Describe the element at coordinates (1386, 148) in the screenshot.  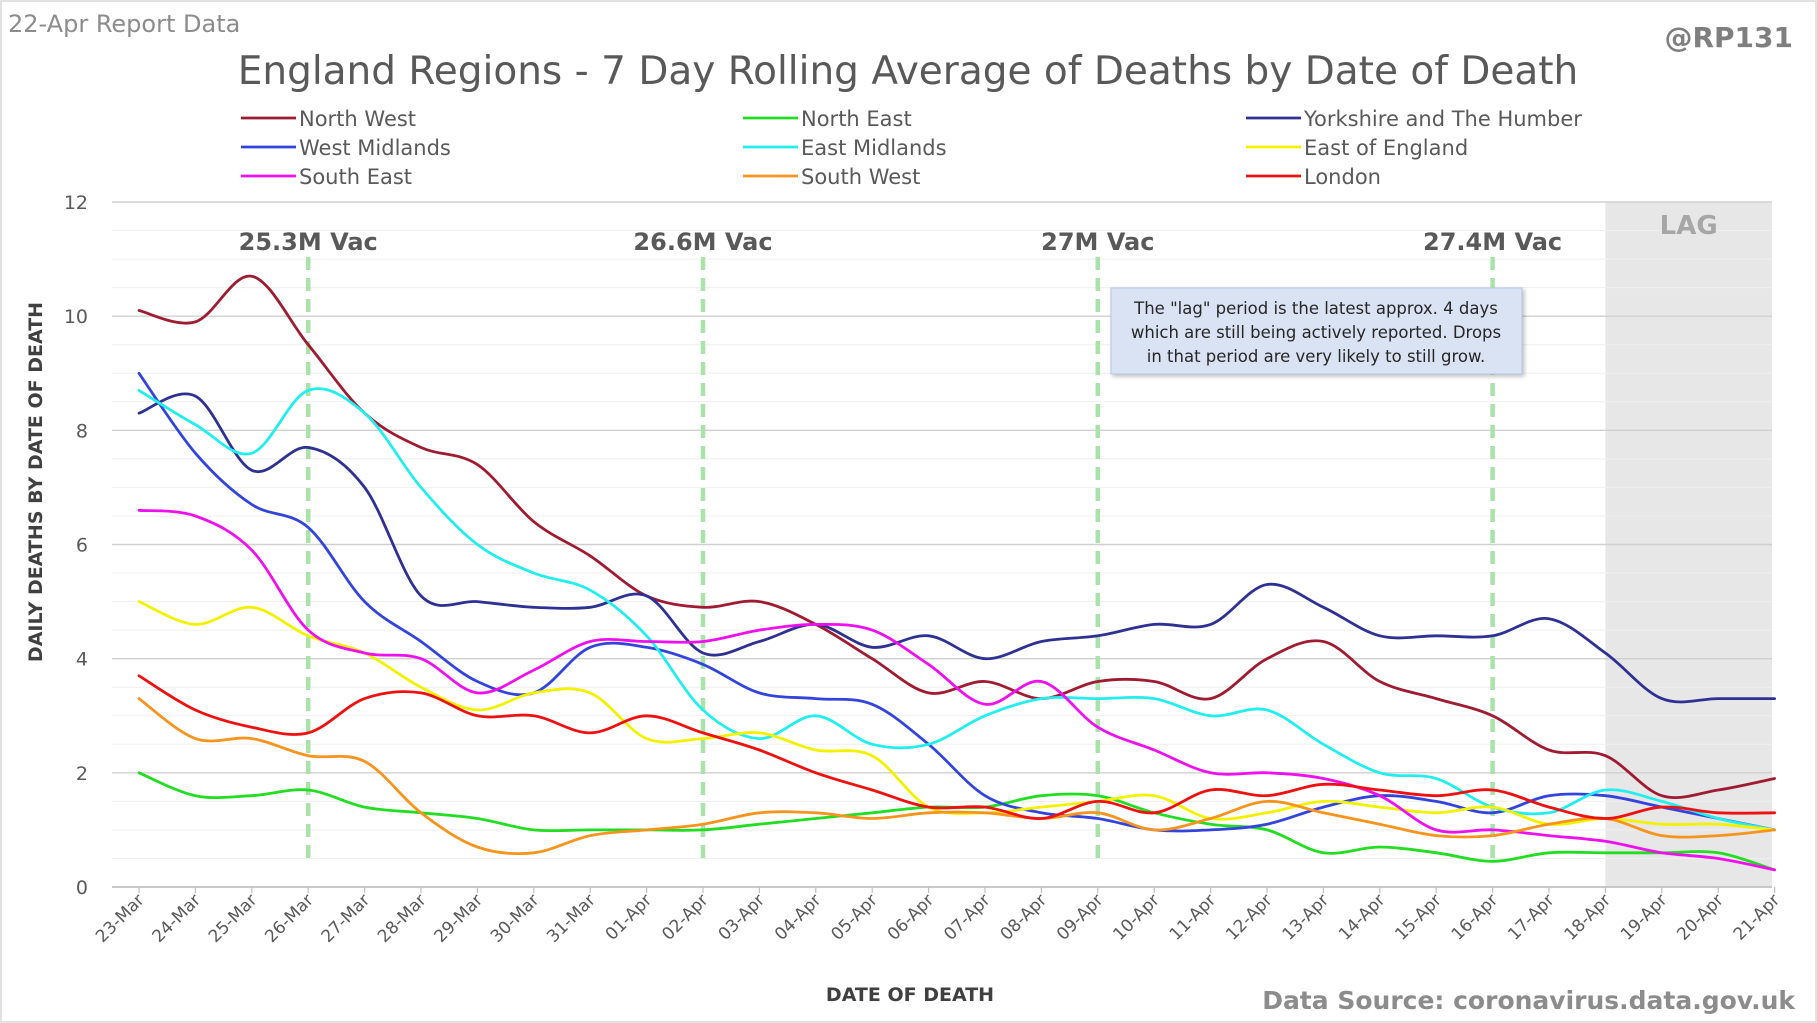
I see `legend-label-east-of-england: East of England` at that location.